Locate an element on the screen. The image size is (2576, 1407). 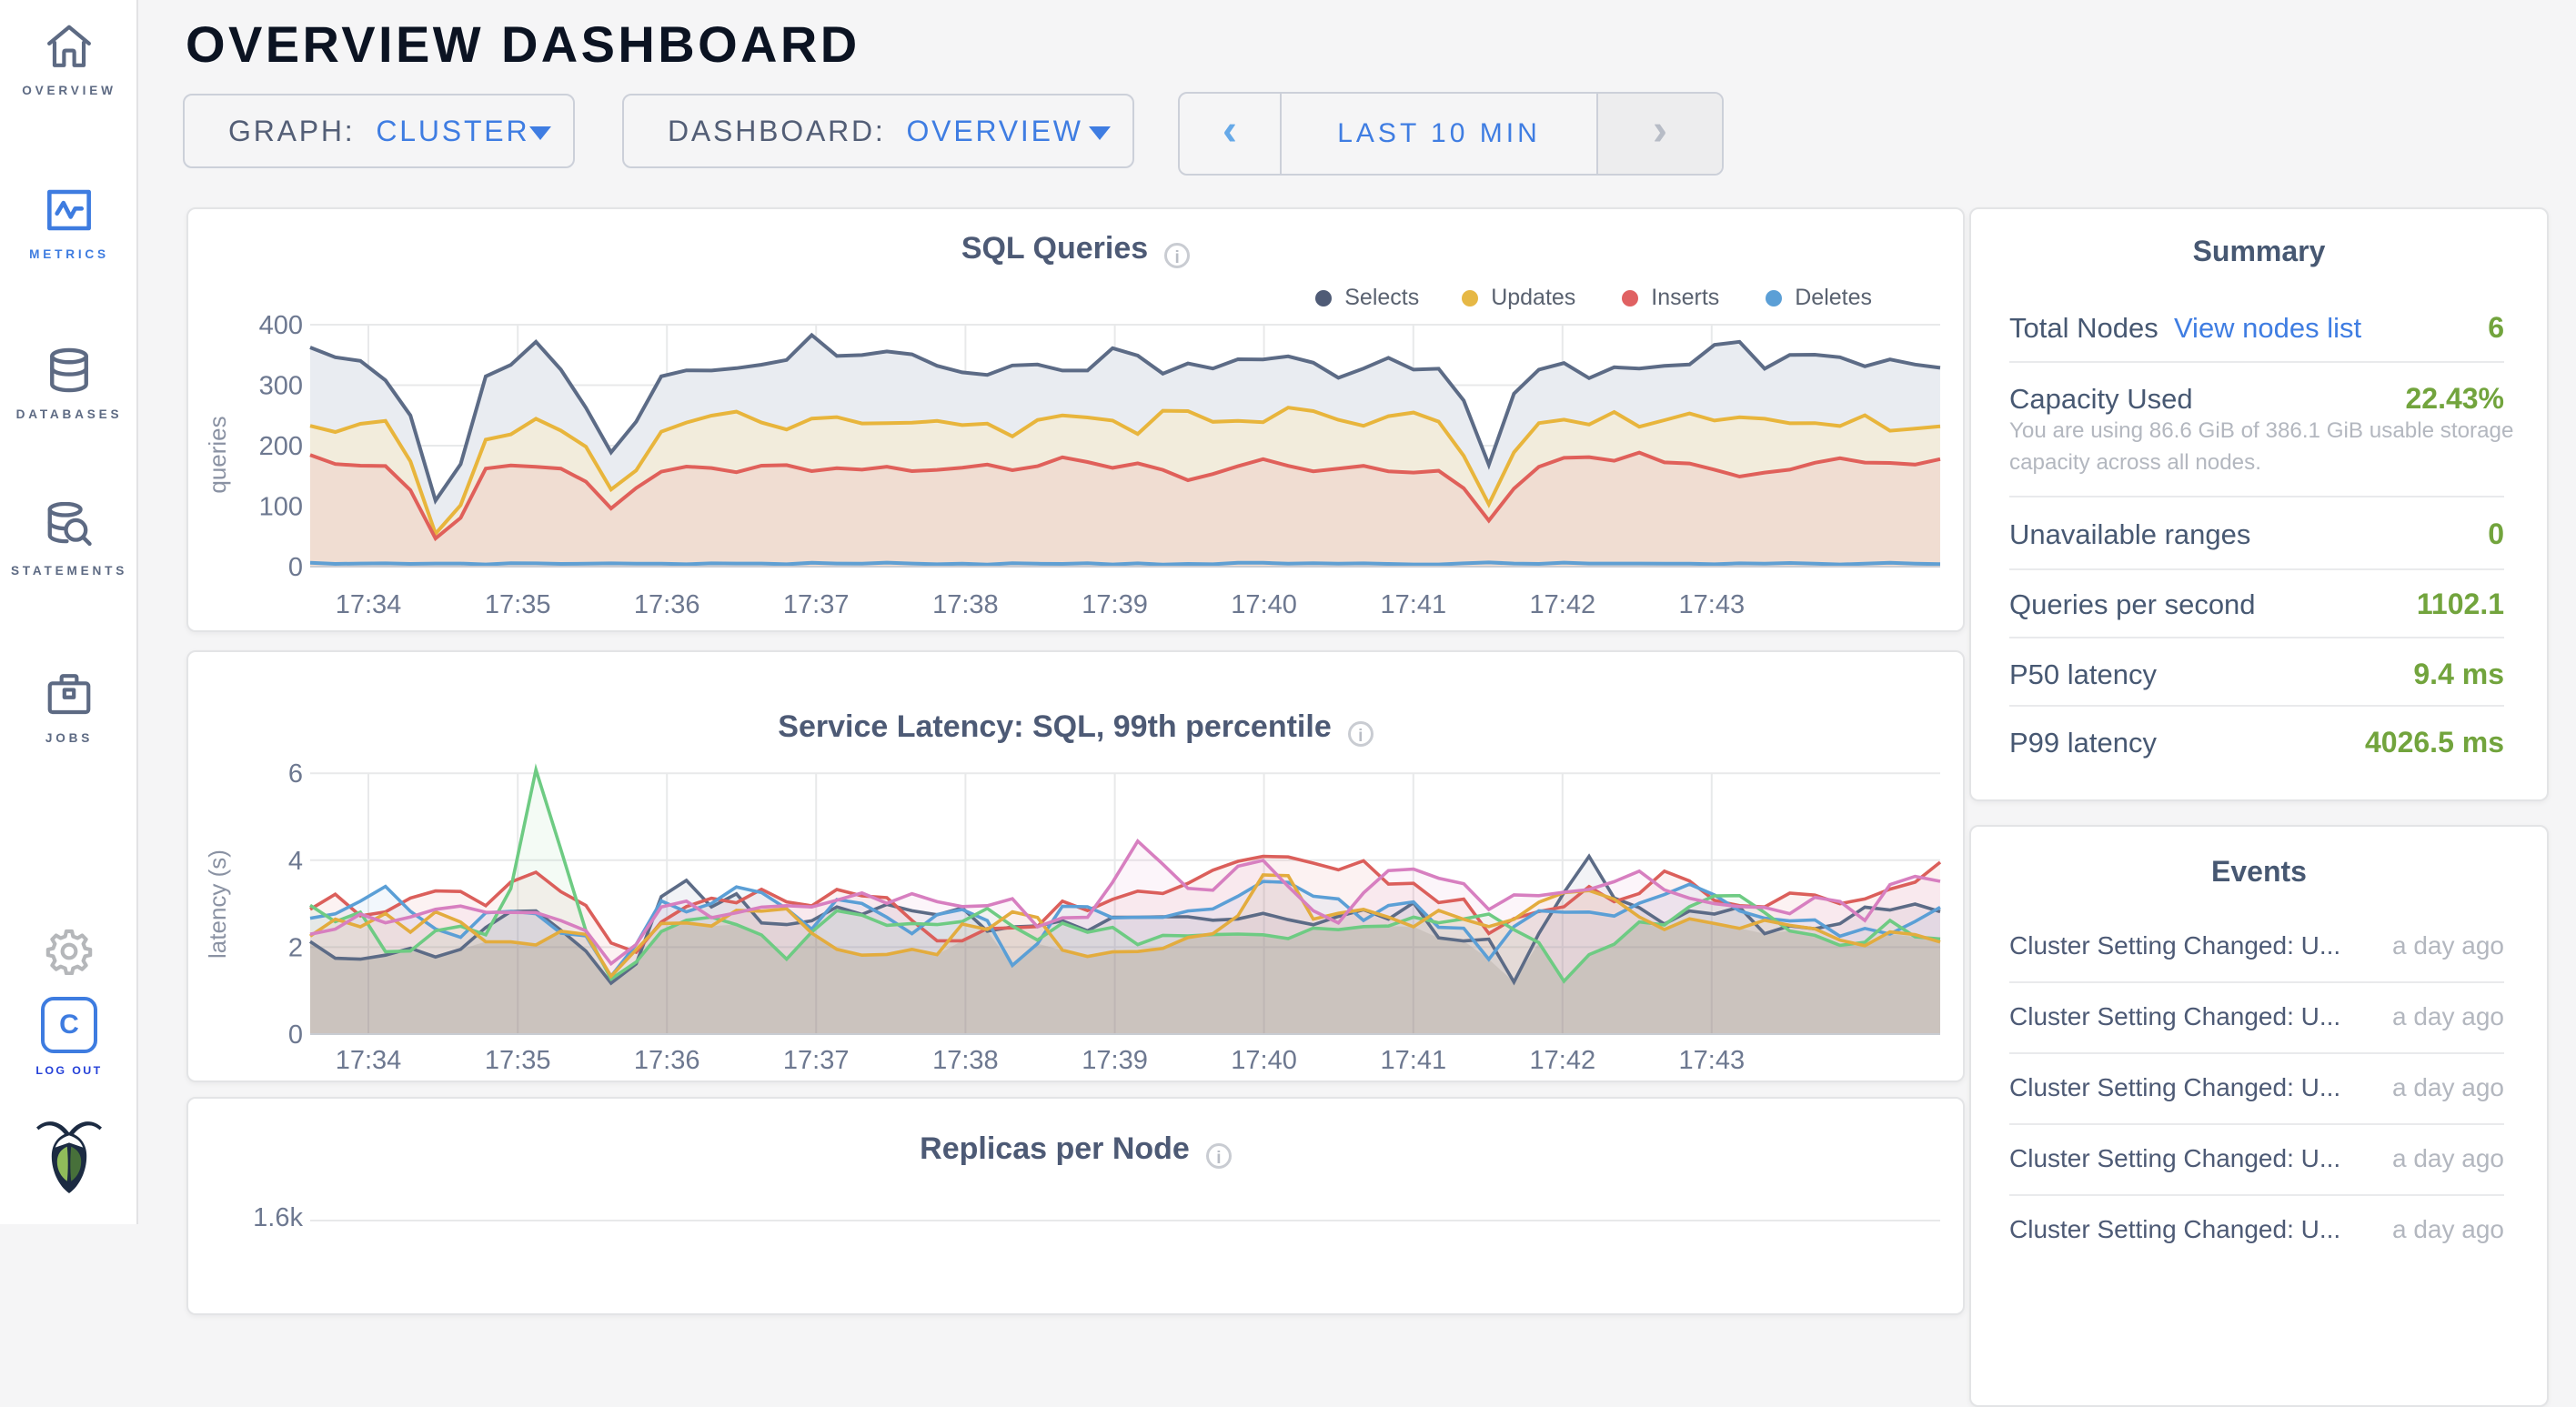
svg-text: 6 is located at coordinates (295, 774).